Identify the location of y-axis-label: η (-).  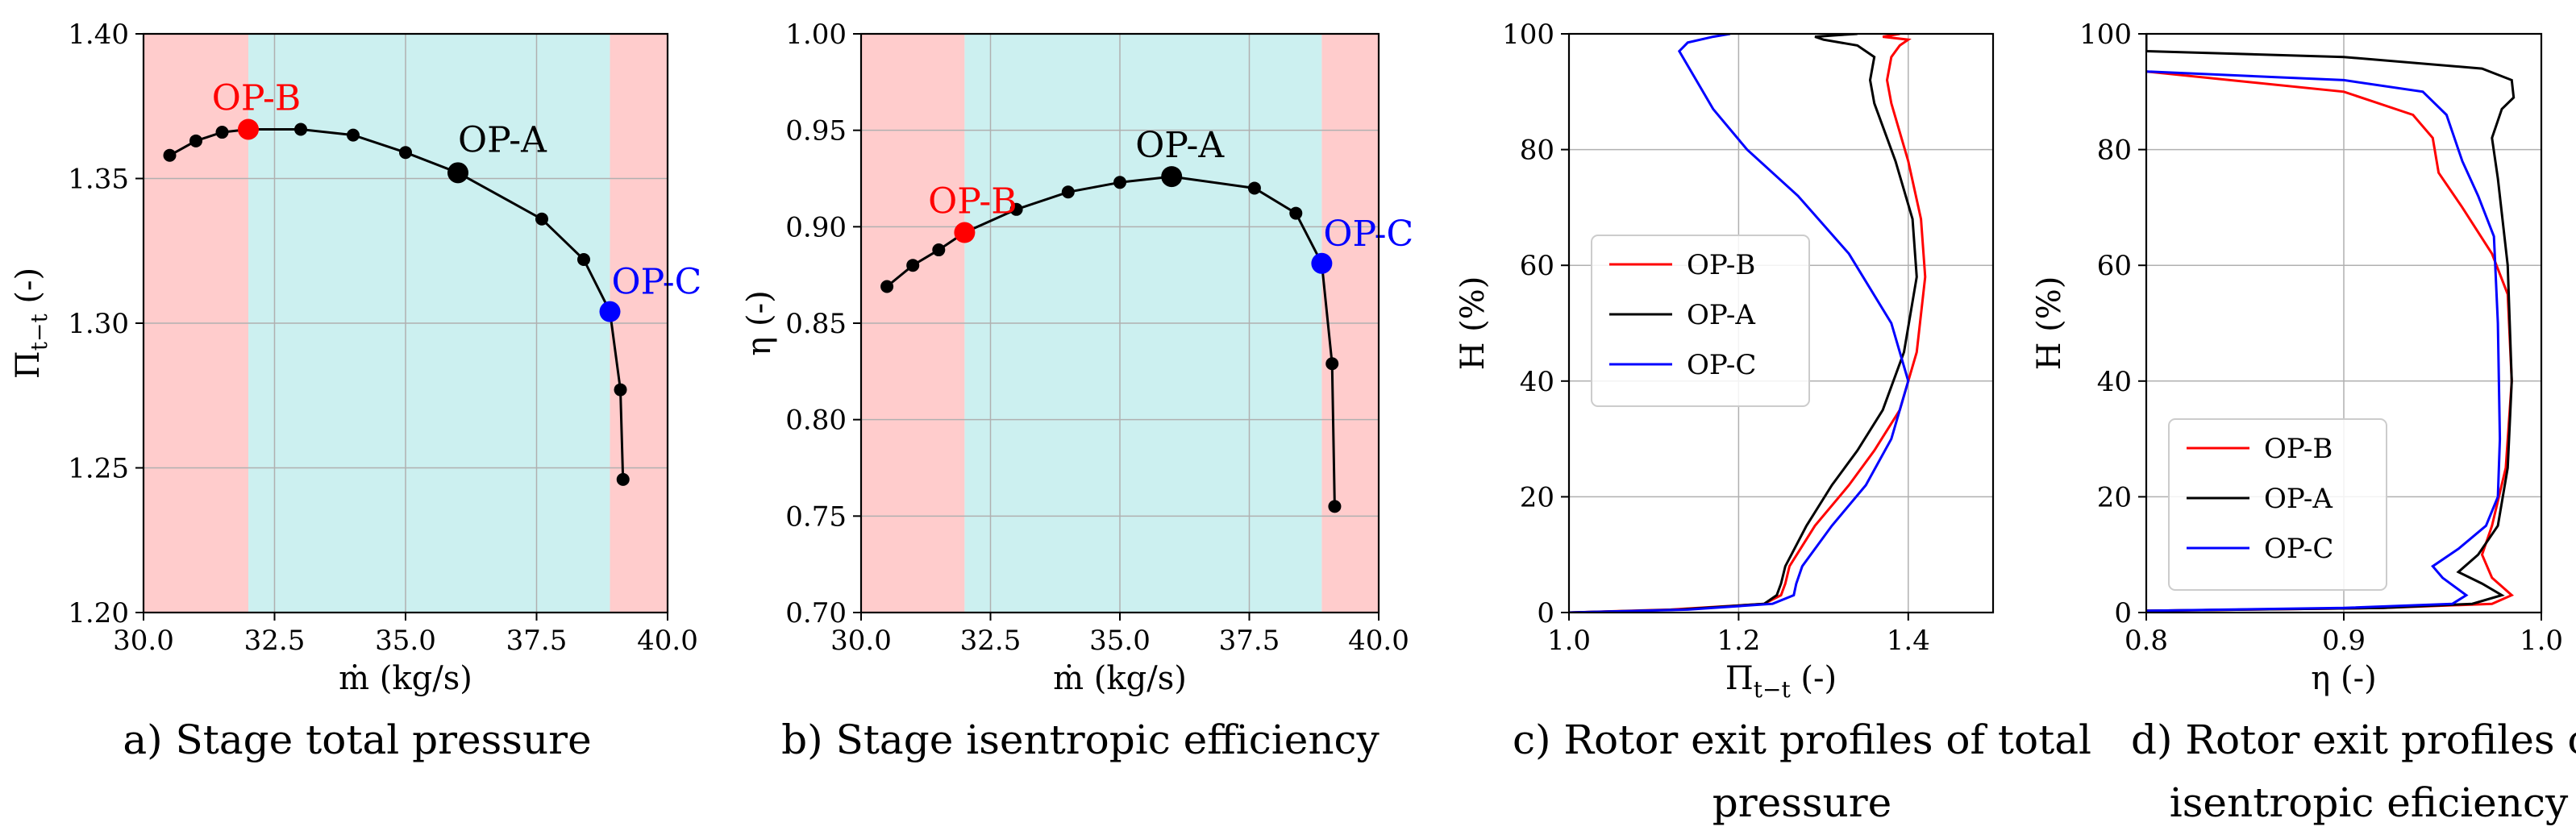
(759, 322).